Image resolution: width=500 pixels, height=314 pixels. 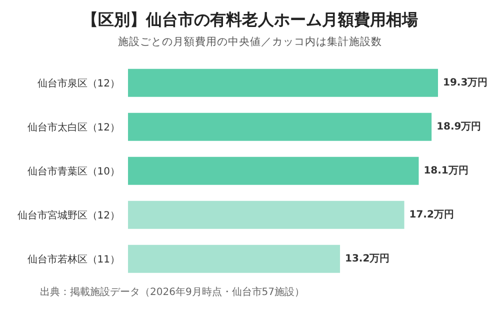 I want to click on data-label: 13.2万円, so click(x=367, y=258).